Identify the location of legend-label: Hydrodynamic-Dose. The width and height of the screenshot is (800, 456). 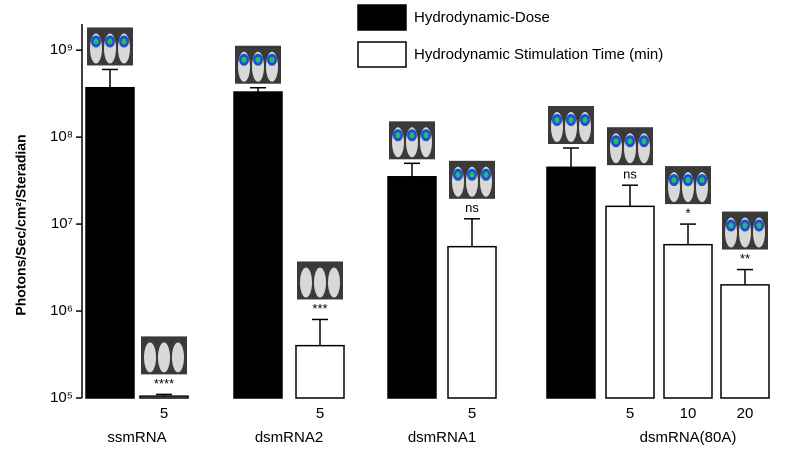
(482, 17).